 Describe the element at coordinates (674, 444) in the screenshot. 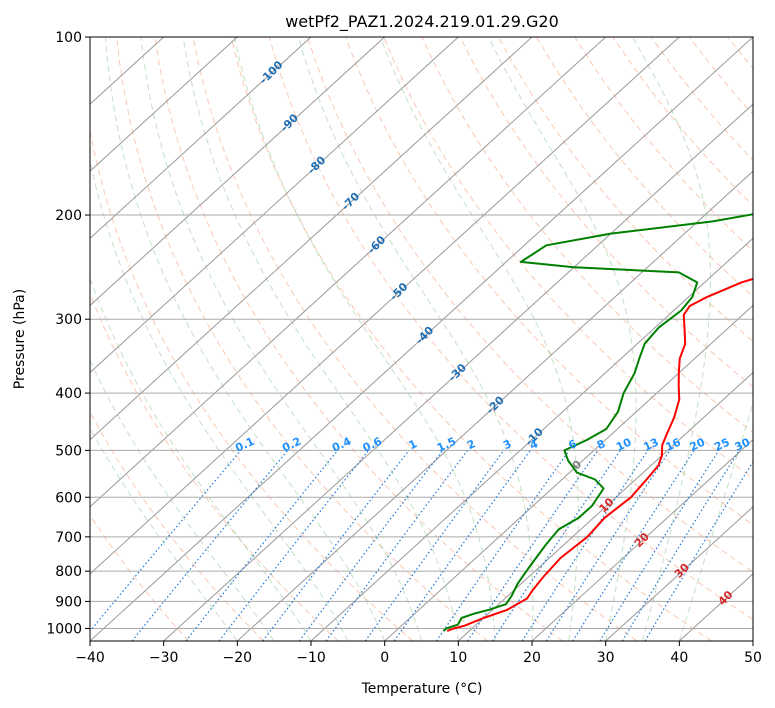

I see `mixing-ratio-label: 16` at that location.